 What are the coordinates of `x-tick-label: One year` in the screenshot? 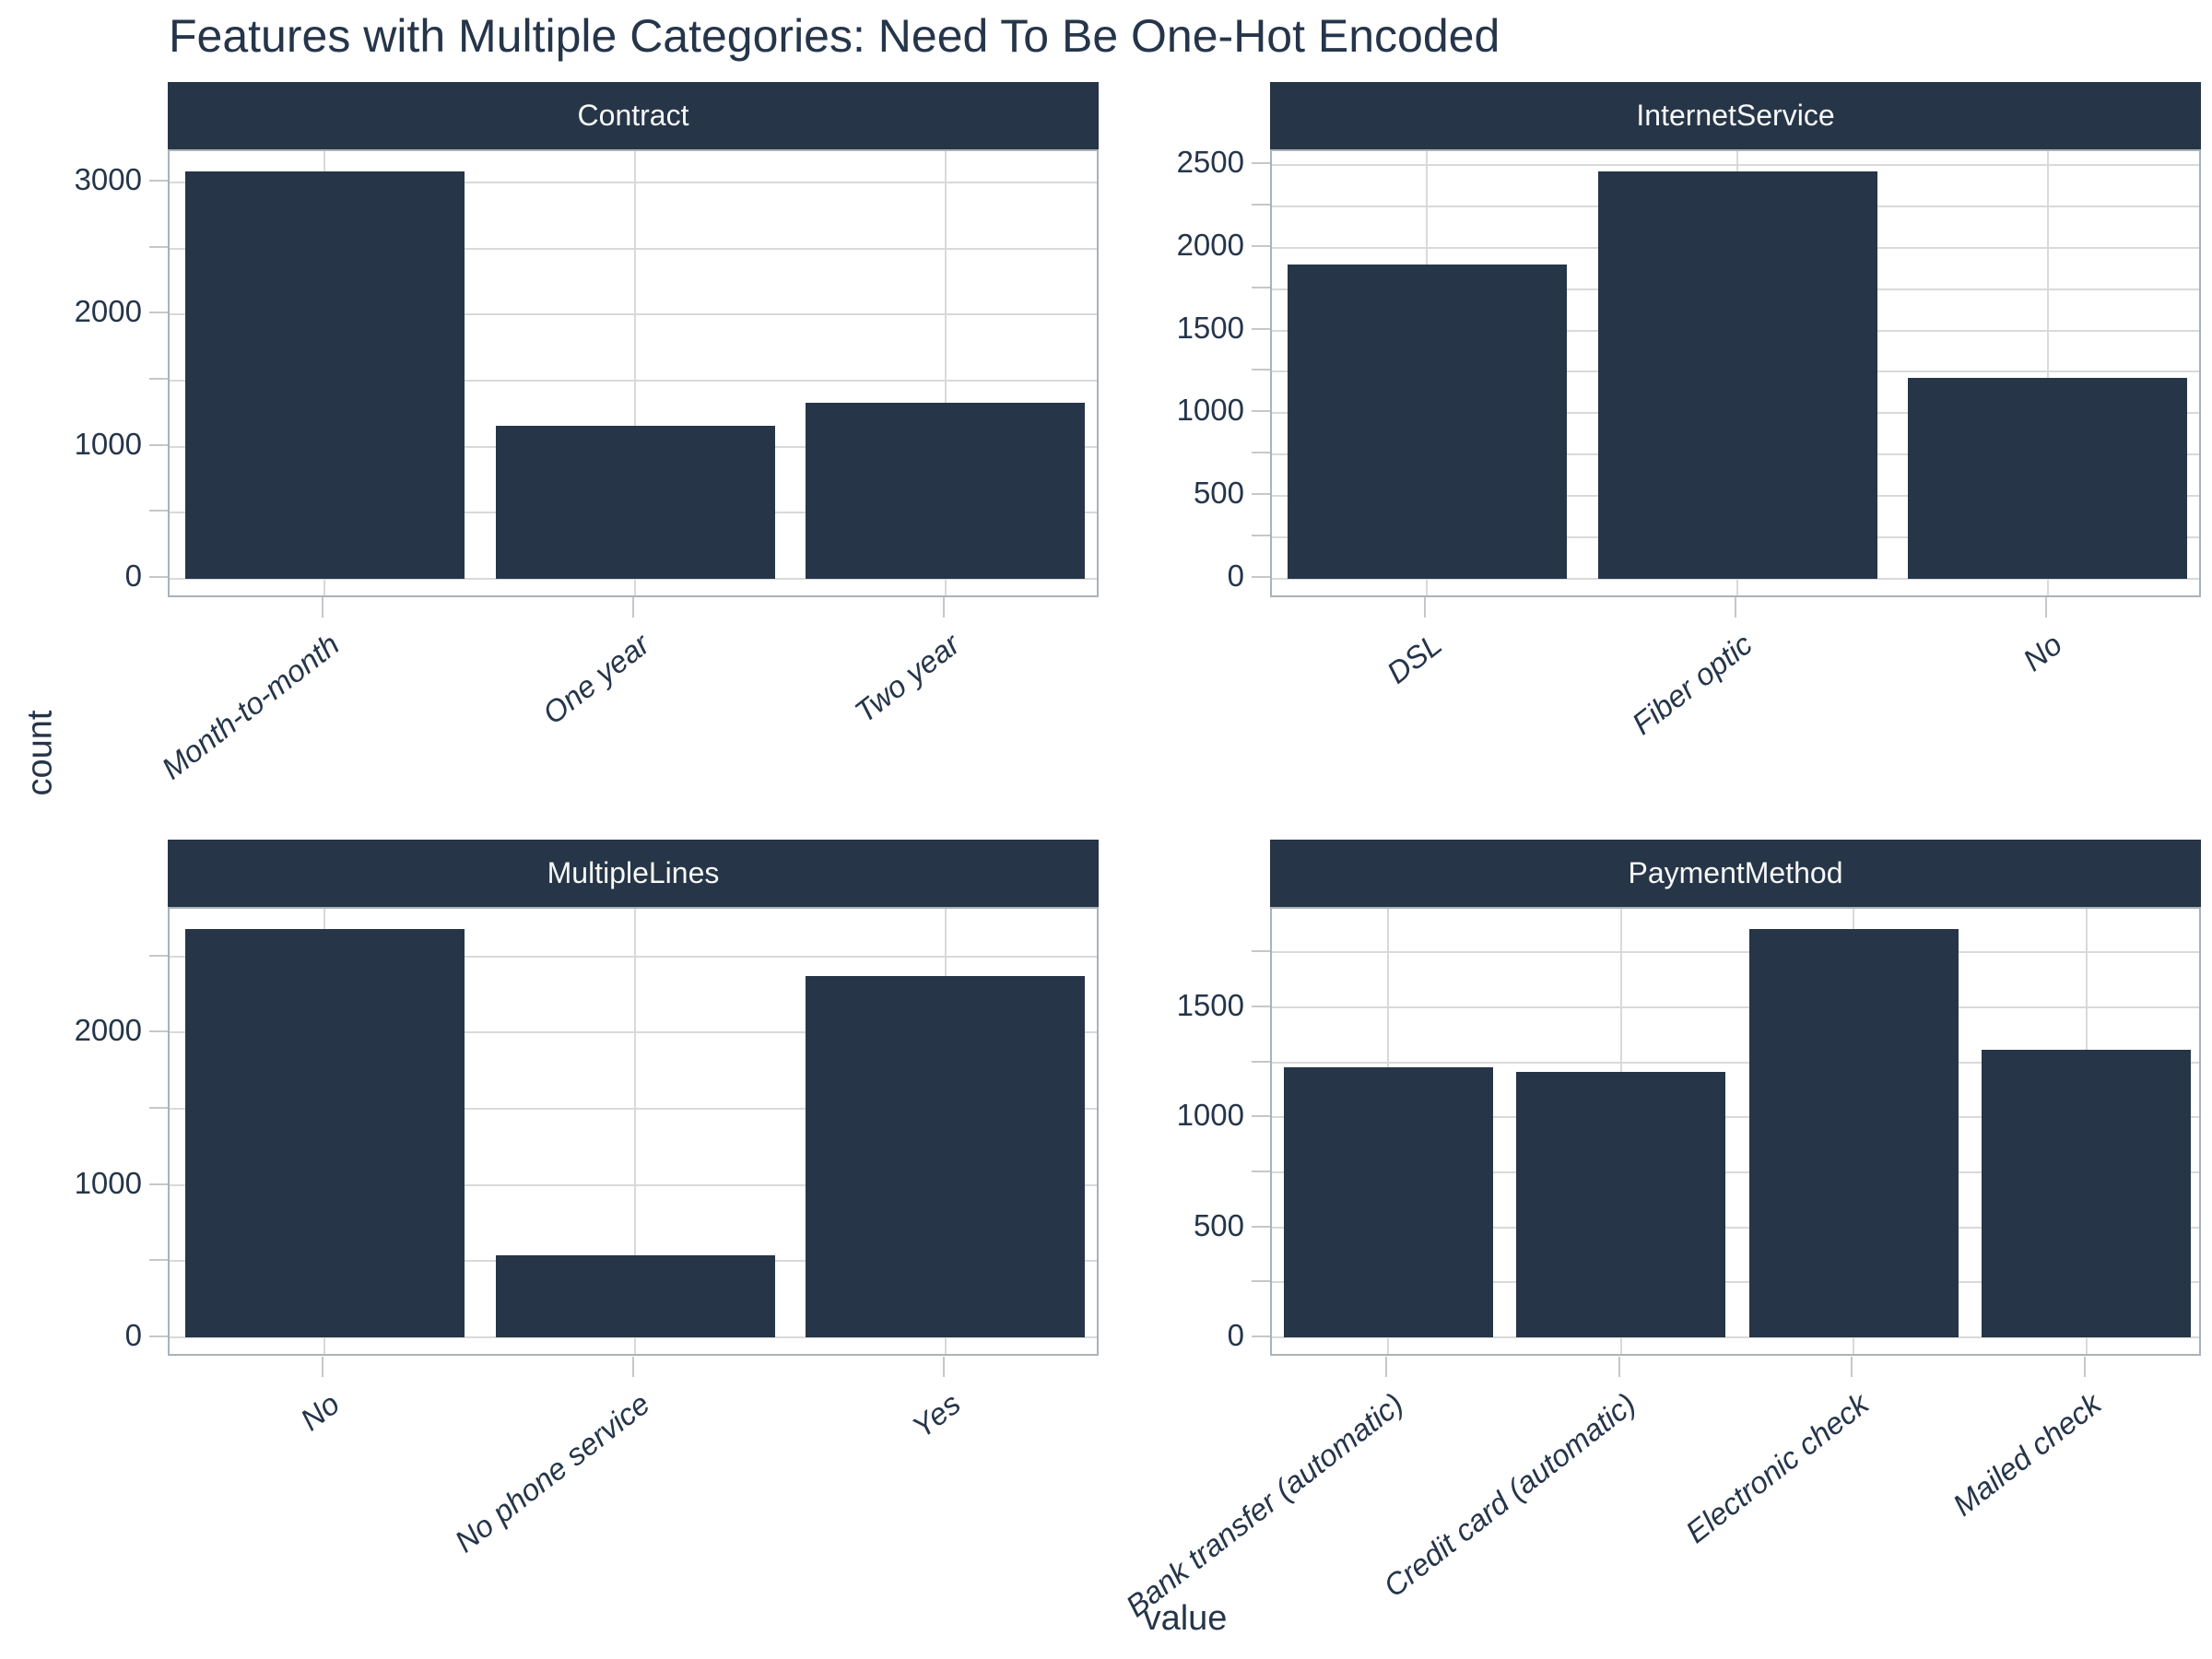 It's located at (596, 679).